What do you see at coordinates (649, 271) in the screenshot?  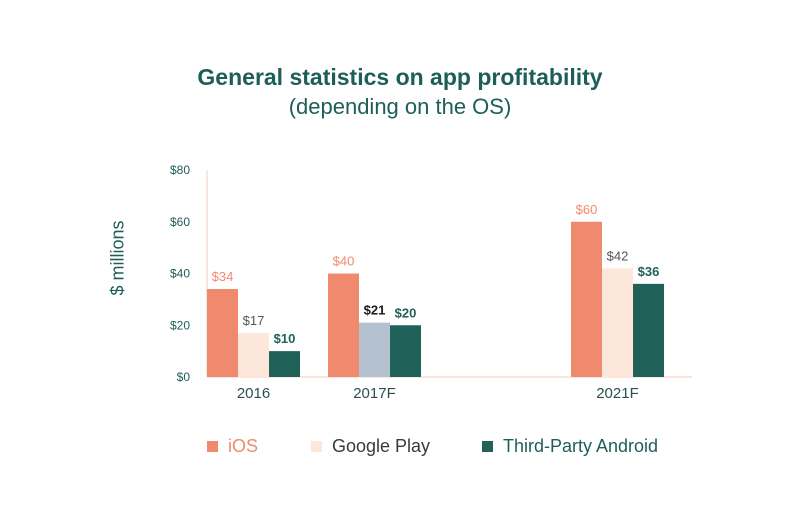 I see `data-label-third-party-android: $36` at bounding box center [649, 271].